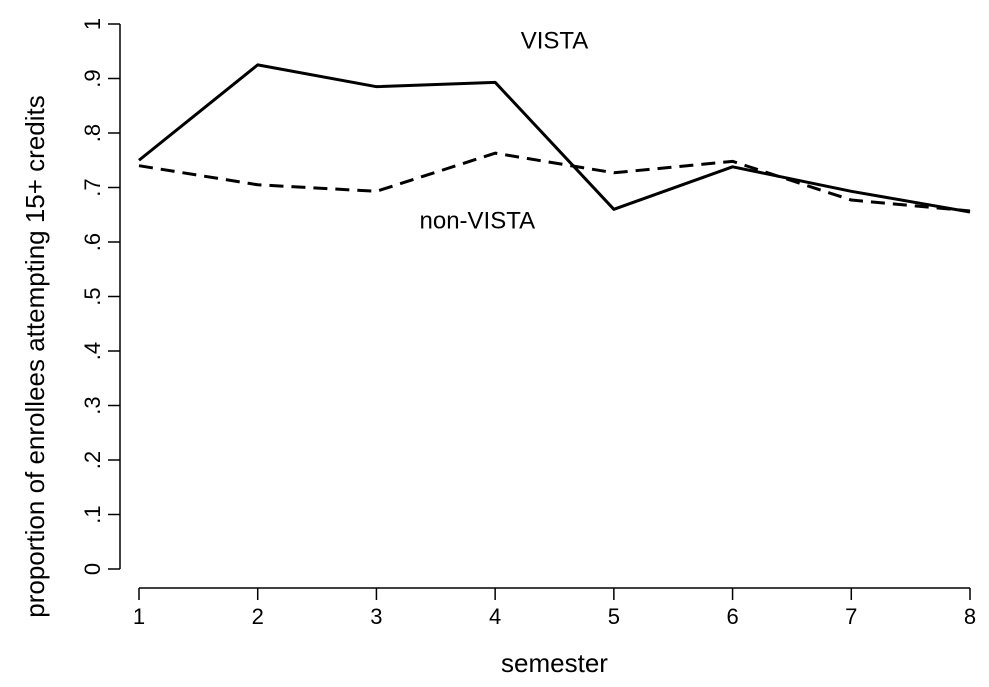 This screenshot has width=989, height=687. Describe the element at coordinates (554, 663) in the screenshot. I see `x-axis-title: semester` at that location.